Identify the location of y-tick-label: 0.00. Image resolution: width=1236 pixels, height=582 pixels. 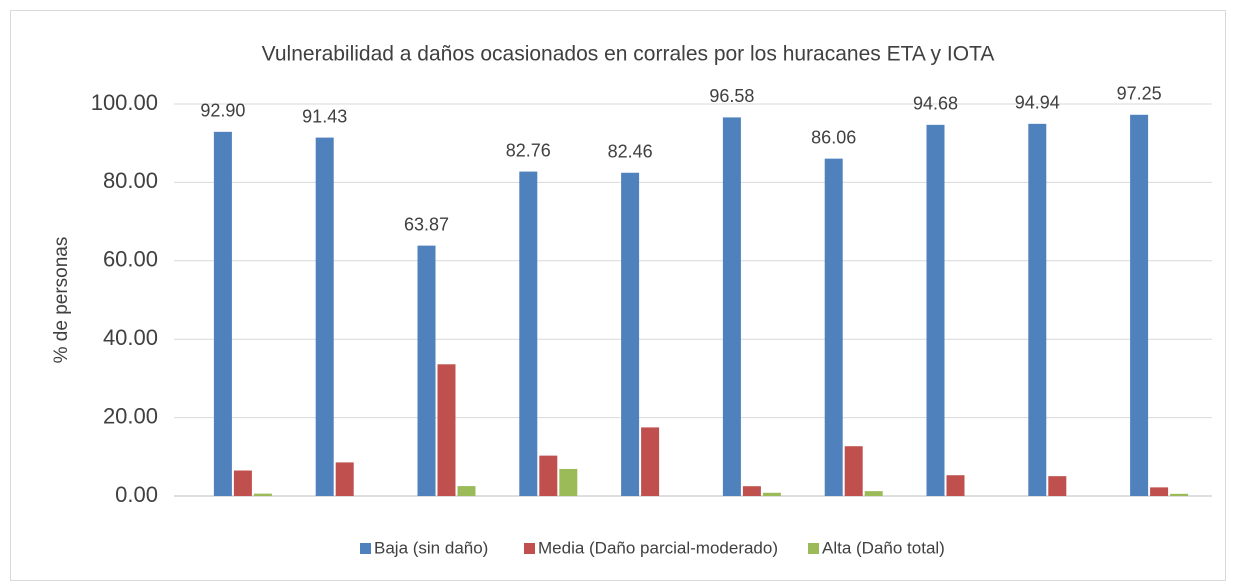
(136, 494).